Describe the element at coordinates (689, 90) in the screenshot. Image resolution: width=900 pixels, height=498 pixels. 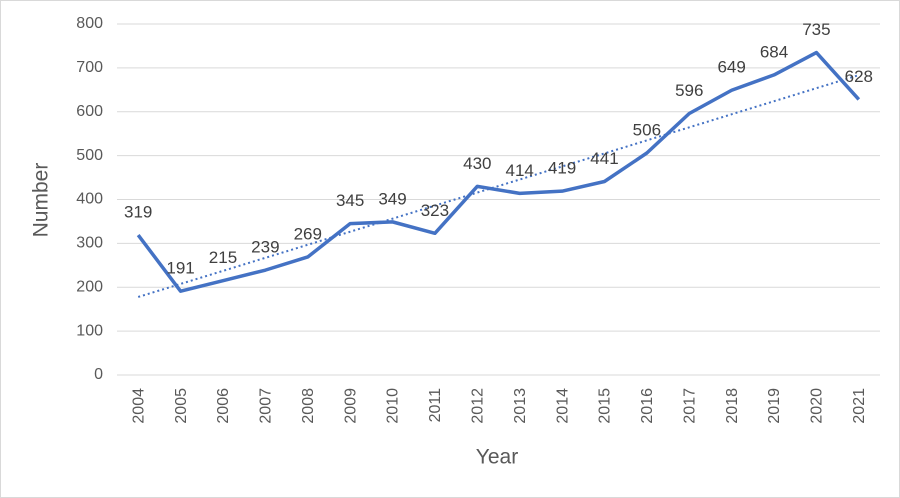
I see `data-label: 596` at that location.